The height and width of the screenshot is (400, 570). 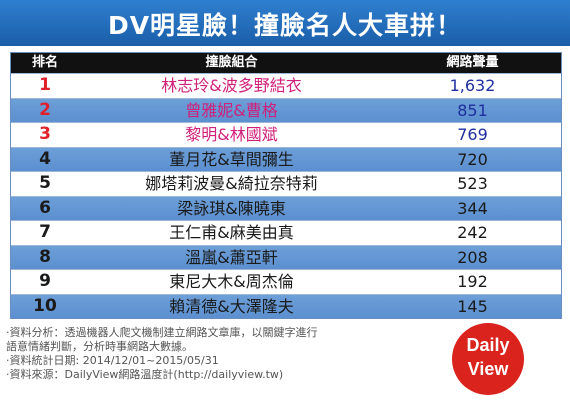 What do you see at coordinates (472, 159) in the screenshot?
I see `volume-cell: 720` at bounding box center [472, 159].